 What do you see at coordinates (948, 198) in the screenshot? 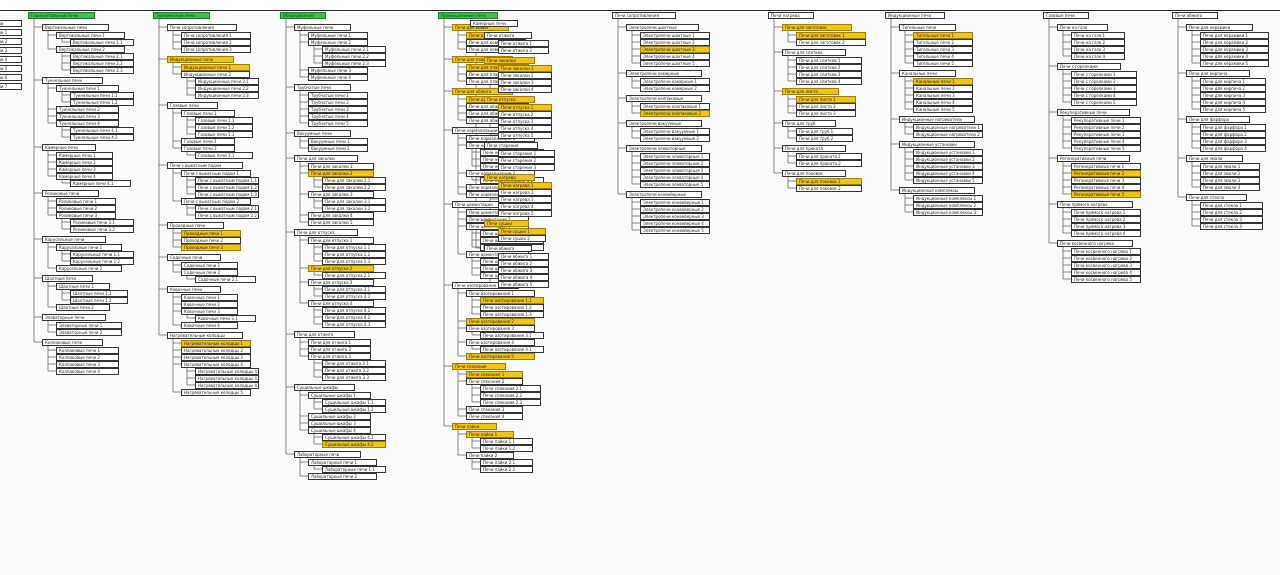
I see `leaf-node: Индукционные комплексы 1` at bounding box center [948, 198].